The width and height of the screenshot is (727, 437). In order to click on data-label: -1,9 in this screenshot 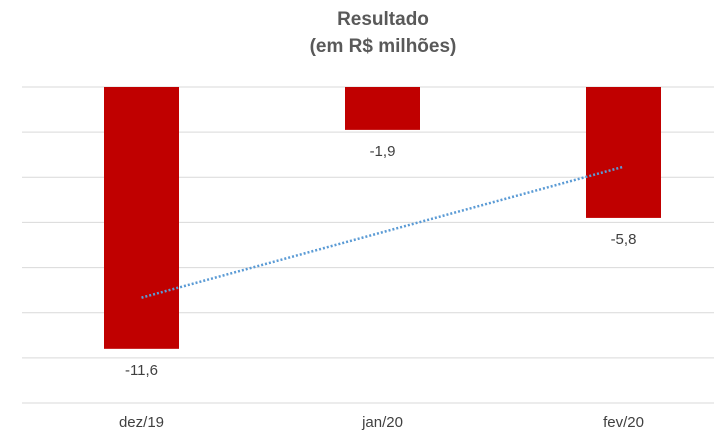, I will do `click(383, 151)`.